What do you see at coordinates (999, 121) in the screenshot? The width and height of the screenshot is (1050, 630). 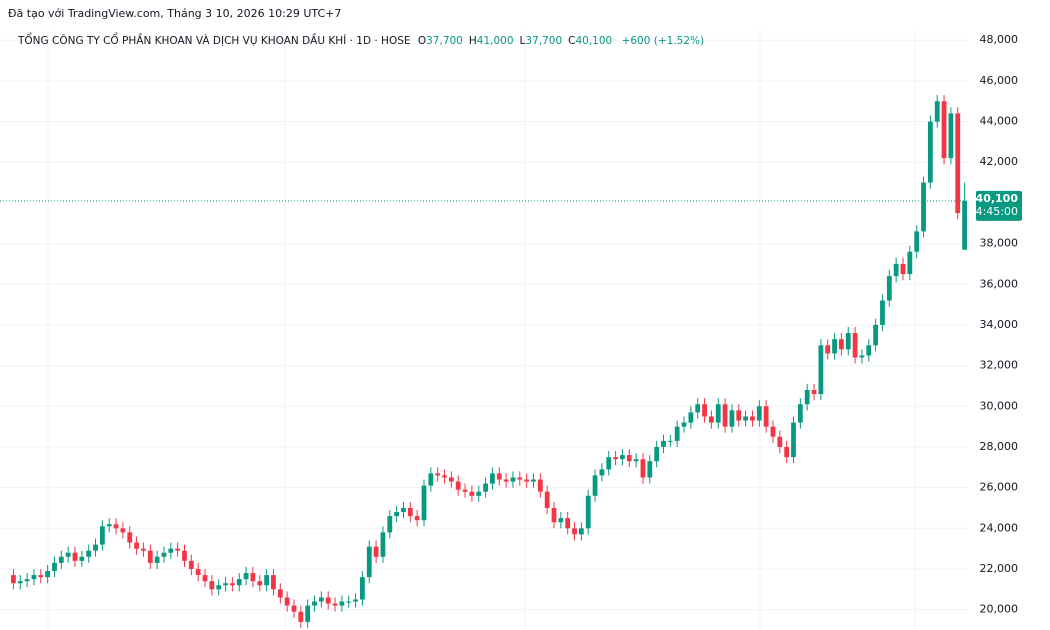 I see `y-tick-label: 44,000` at bounding box center [999, 121].